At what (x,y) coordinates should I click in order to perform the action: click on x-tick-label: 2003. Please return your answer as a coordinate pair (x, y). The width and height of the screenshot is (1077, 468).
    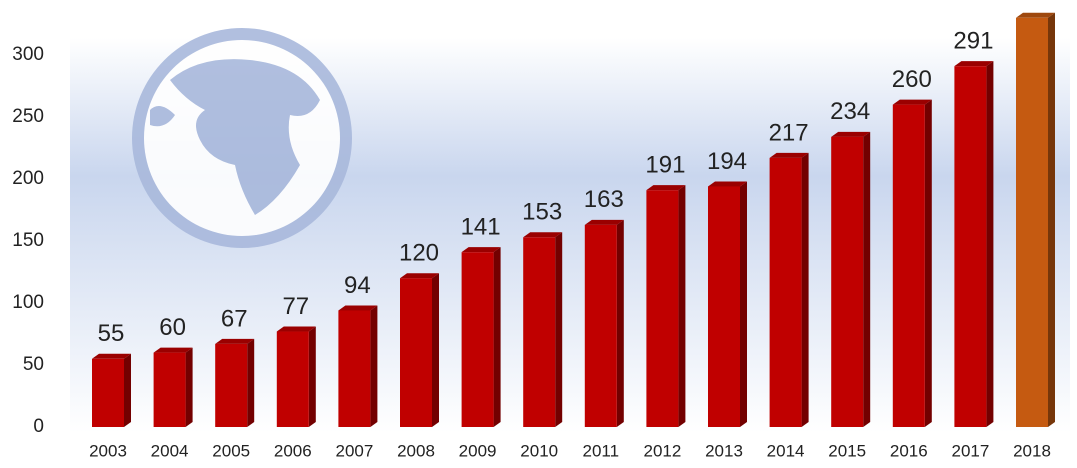
    Looking at the image, I should click on (108, 450).